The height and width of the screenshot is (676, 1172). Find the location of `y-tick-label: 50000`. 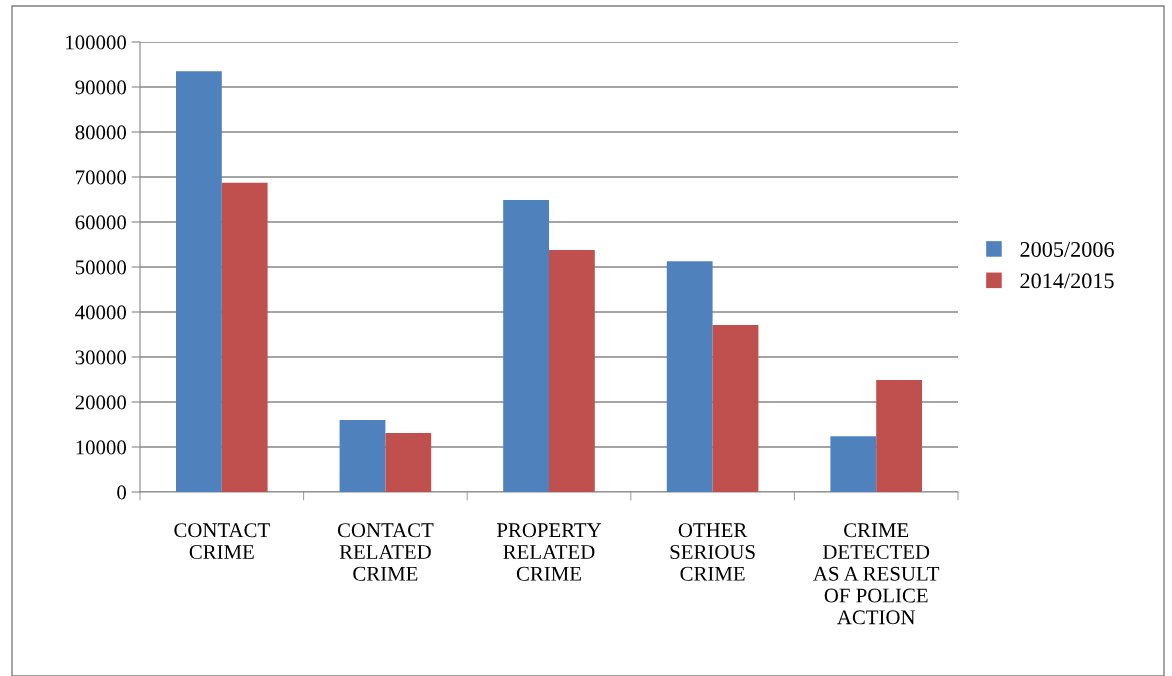

y-tick-label: 50000 is located at coordinates (101, 267).